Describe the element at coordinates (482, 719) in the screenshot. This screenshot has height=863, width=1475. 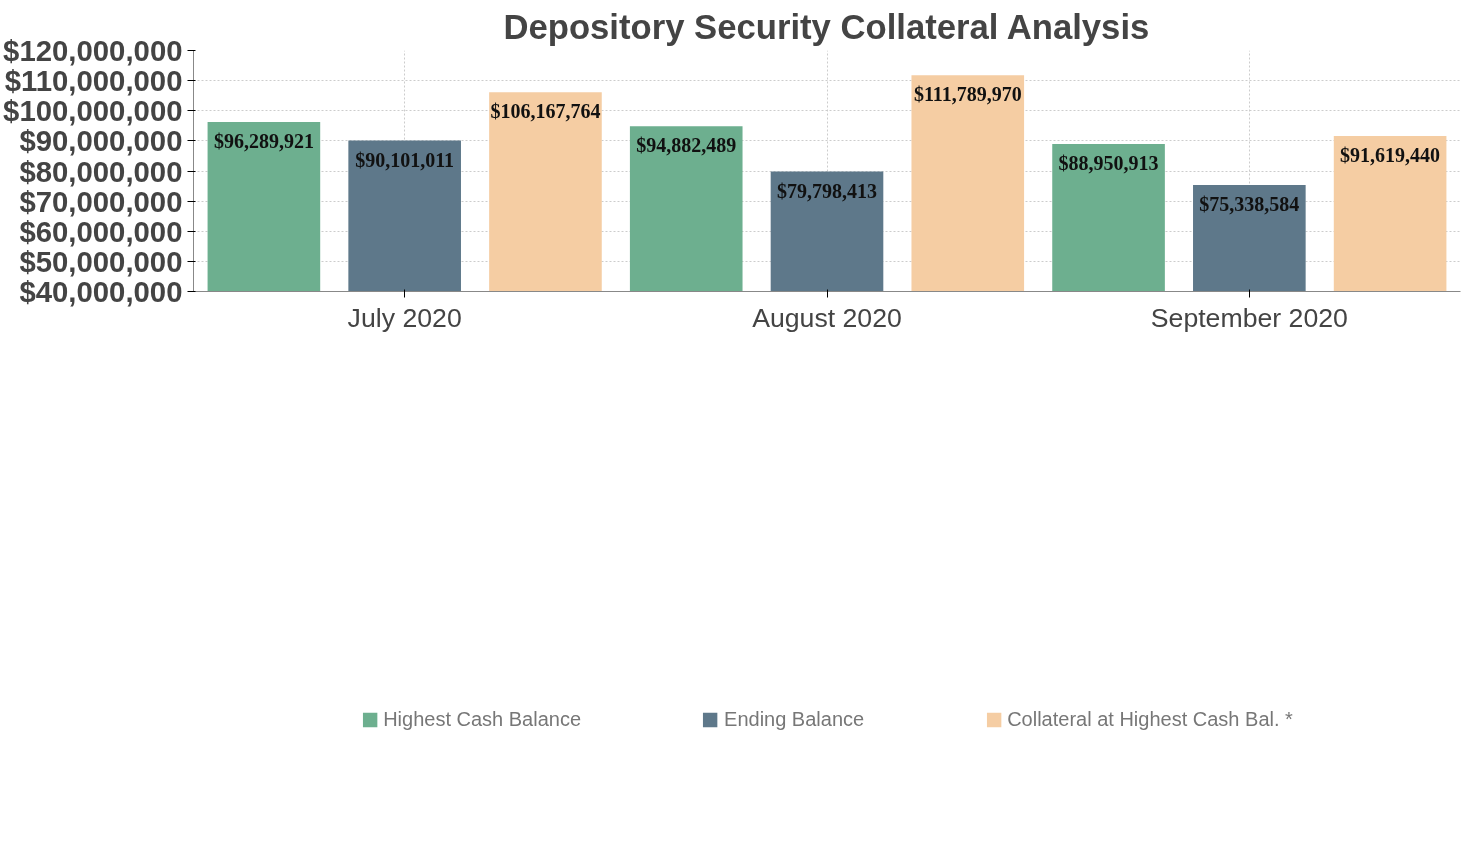
I see `legend-label: Highest Cash Balance` at that location.